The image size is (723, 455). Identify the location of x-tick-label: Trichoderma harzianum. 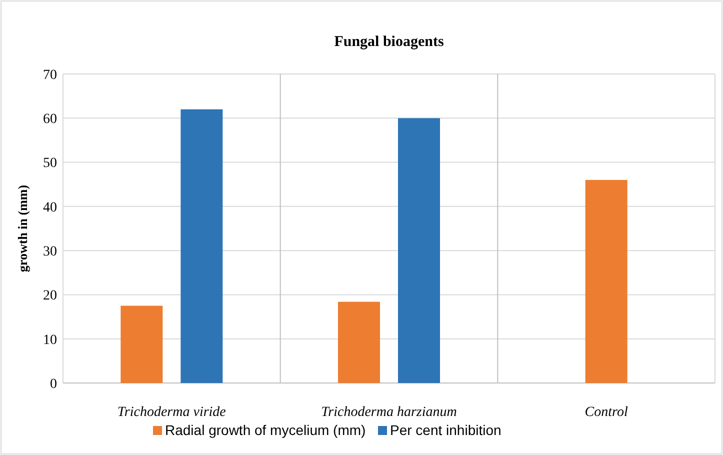
(389, 412).